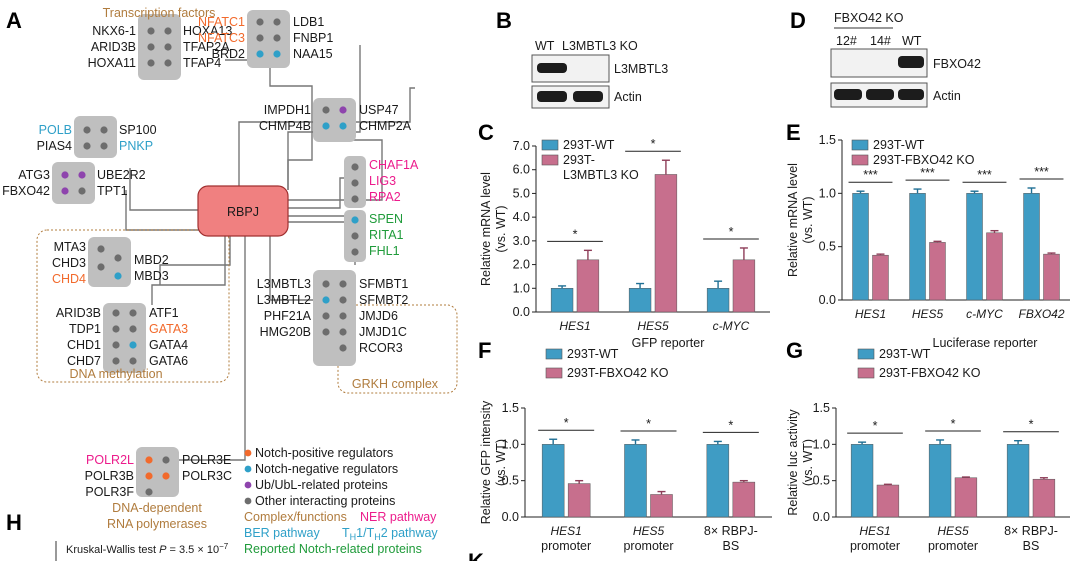 Image resolution: width=1080 pixels, height=561 pixels. What do you see at coordinates (207, 476) in the screenshot?
I see `gene-label: POLR3C` at bounding box center [207, 476].